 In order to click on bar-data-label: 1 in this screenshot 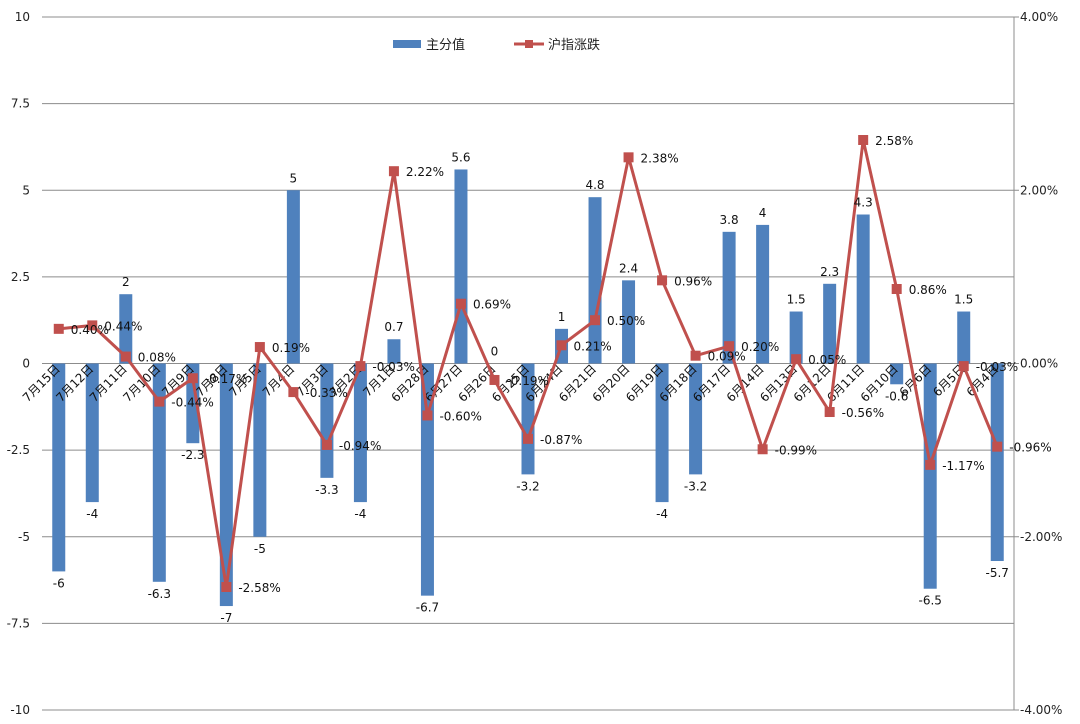, I will do `click(562, 317)`.